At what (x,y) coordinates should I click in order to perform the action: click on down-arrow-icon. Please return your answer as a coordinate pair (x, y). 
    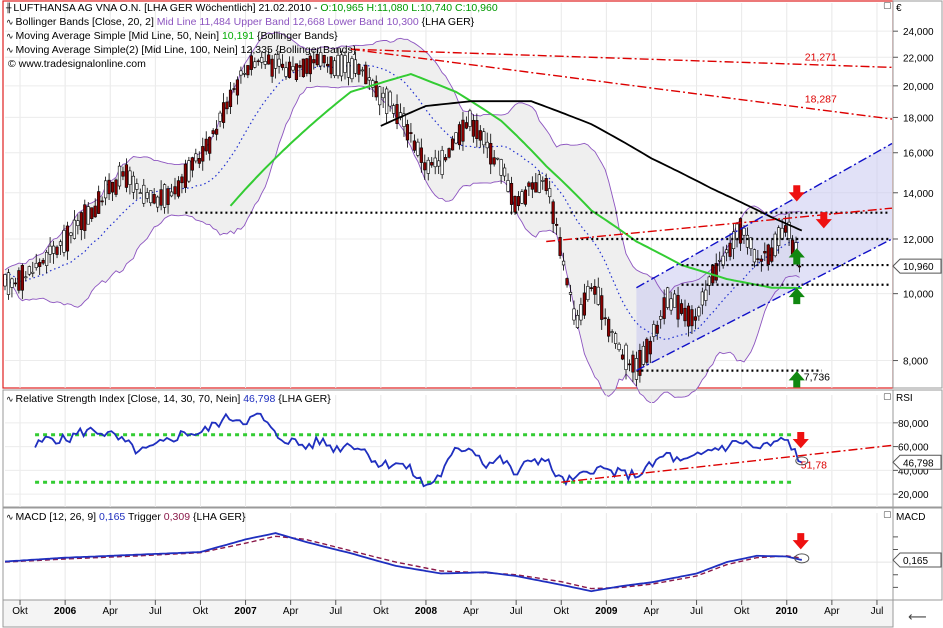
    Looking at the image, I should click on (796, 193).